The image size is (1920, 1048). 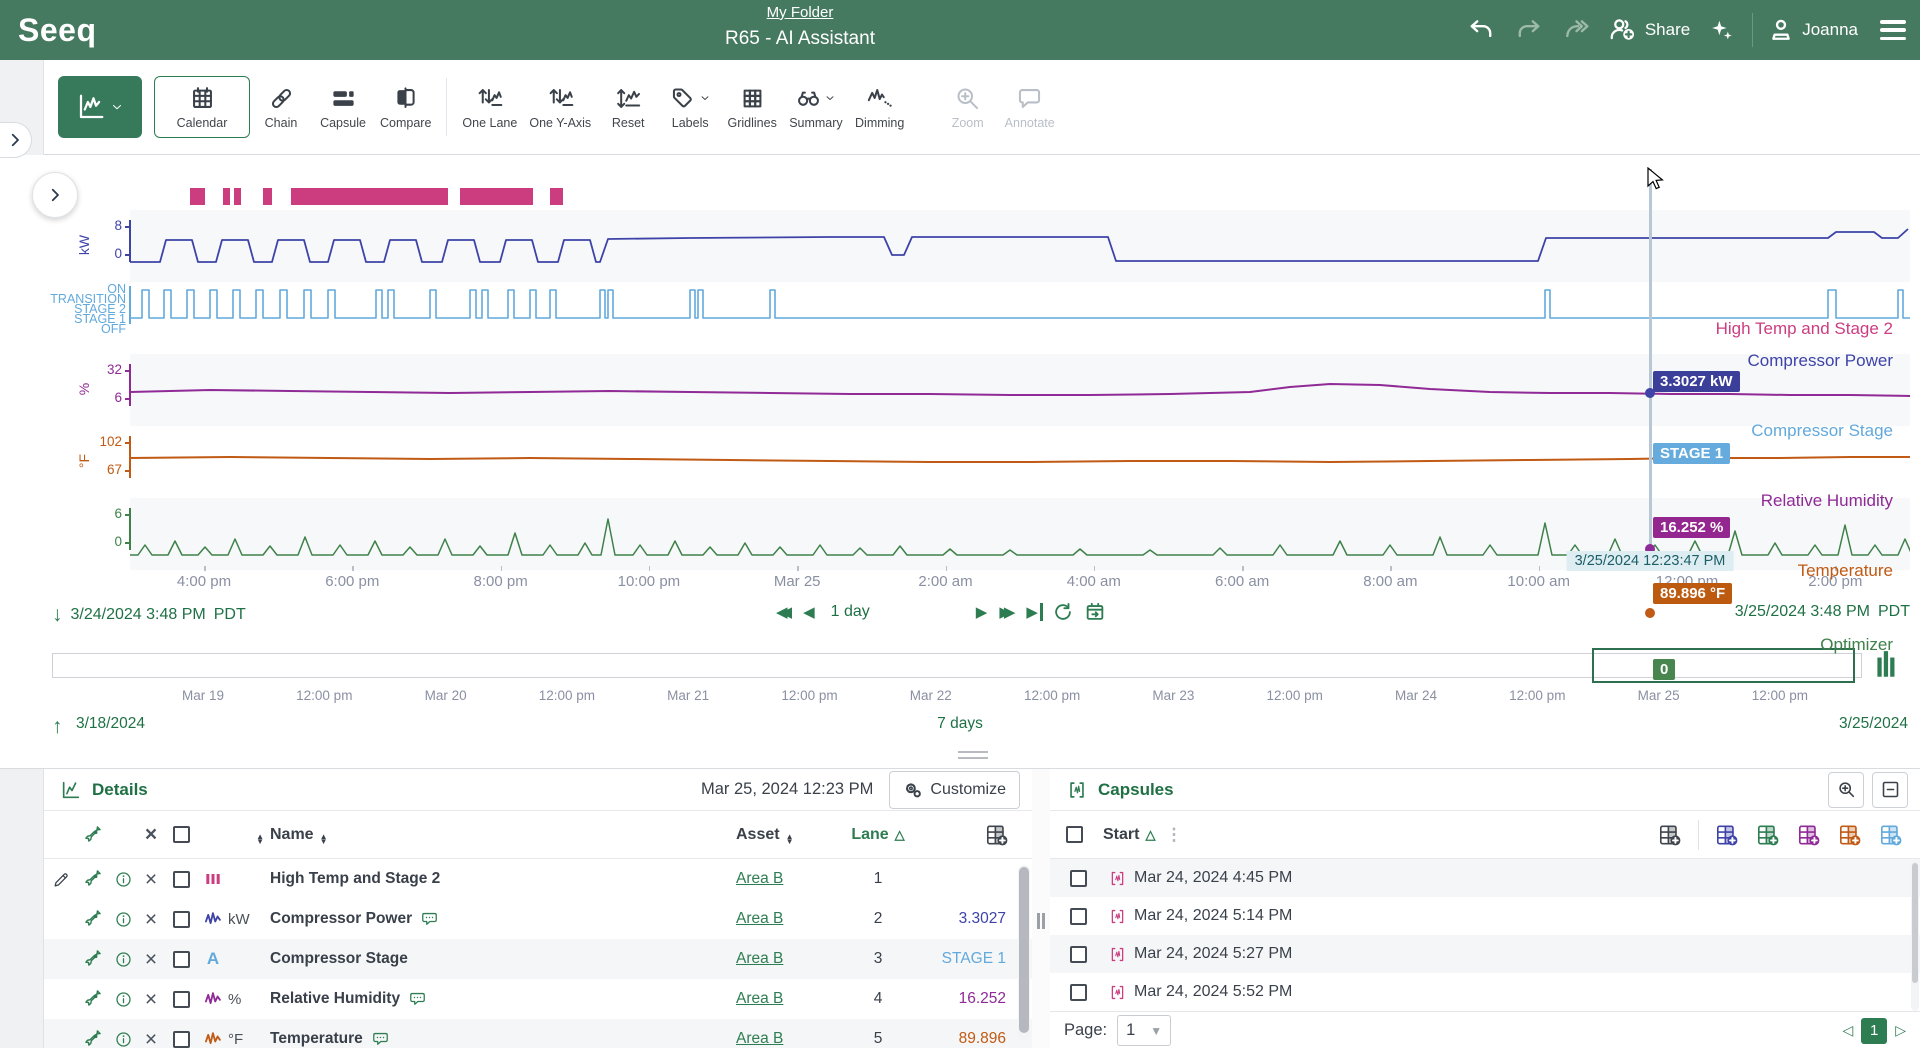 What do you see at coordinates (1041, 908) in the screenshot?
I see `panels-vertical-splitter` at bounding box center [1041, 908].